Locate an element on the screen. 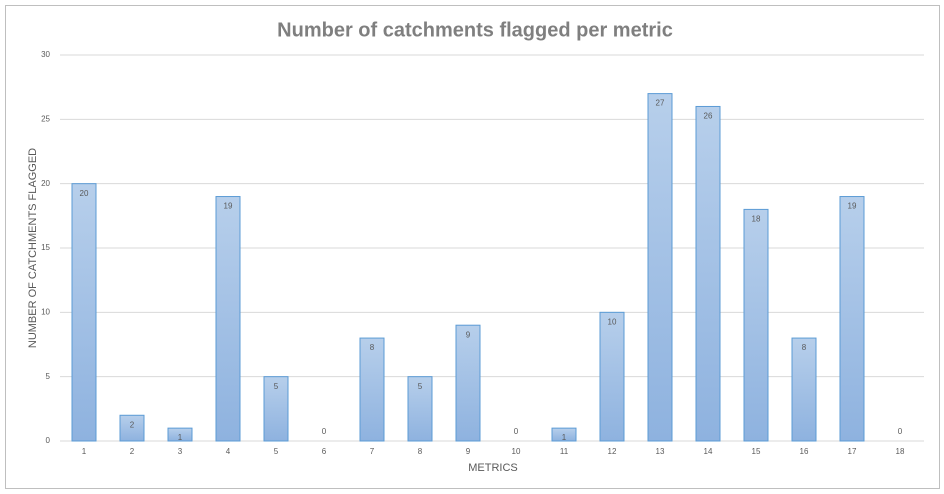 Image resolution: width=944 pixels, height=494 pixels. y-tick-label: 5 is located at coordinates (48, 376).